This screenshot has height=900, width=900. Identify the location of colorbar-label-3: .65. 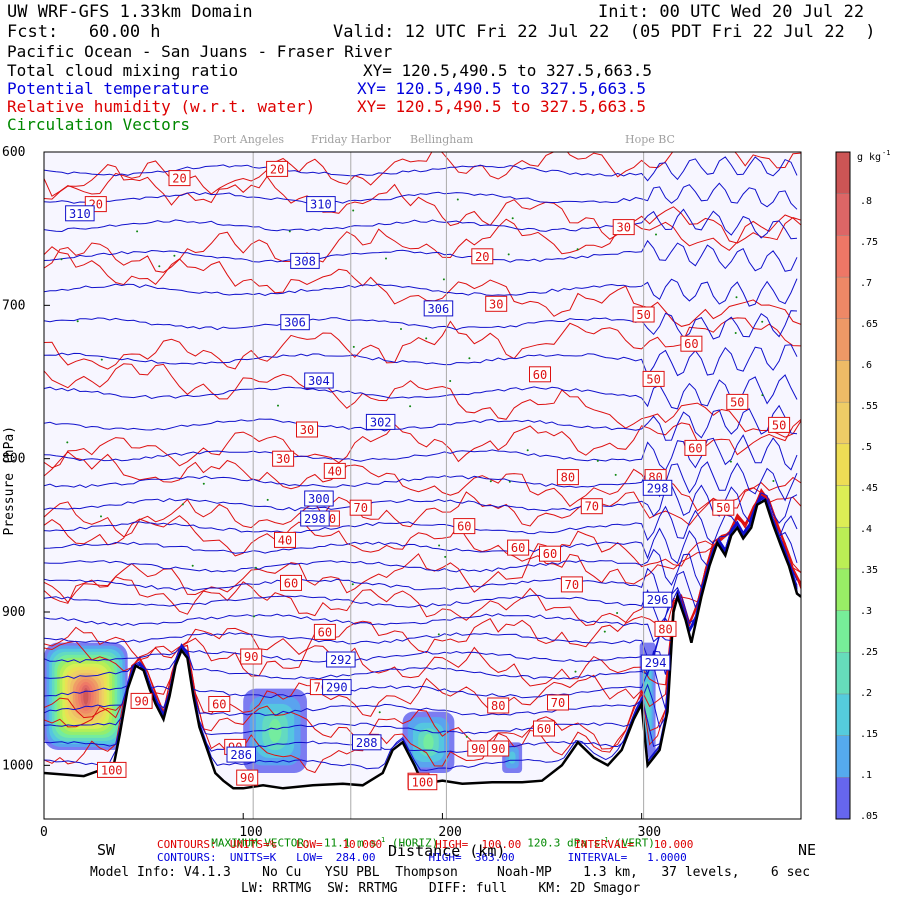
(869, 324).